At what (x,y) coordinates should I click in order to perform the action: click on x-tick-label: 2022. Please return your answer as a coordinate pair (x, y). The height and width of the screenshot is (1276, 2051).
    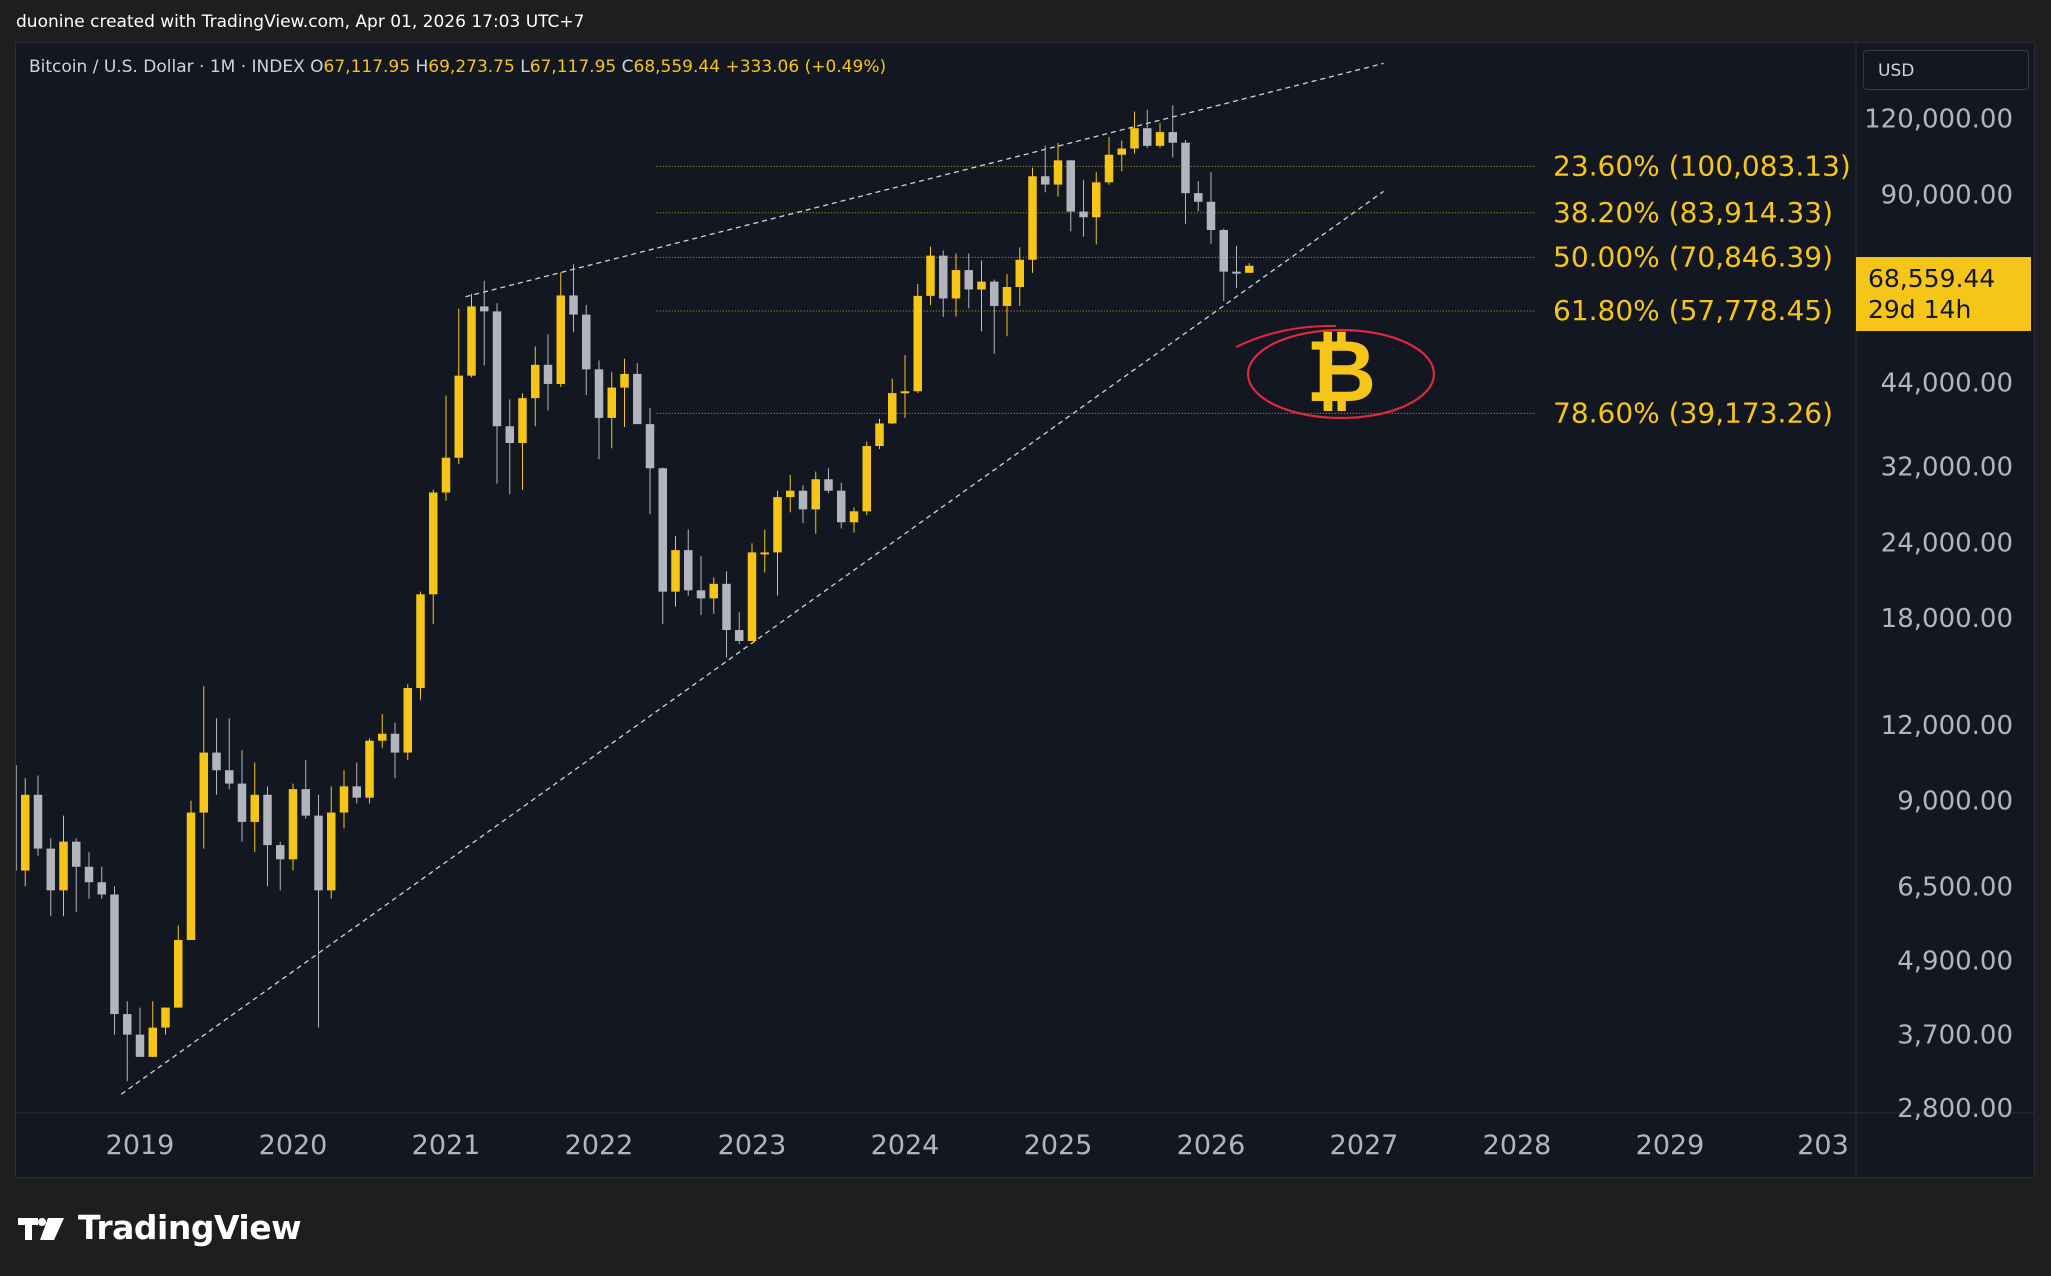
    Looking at the image, I should click on (599, 1145).